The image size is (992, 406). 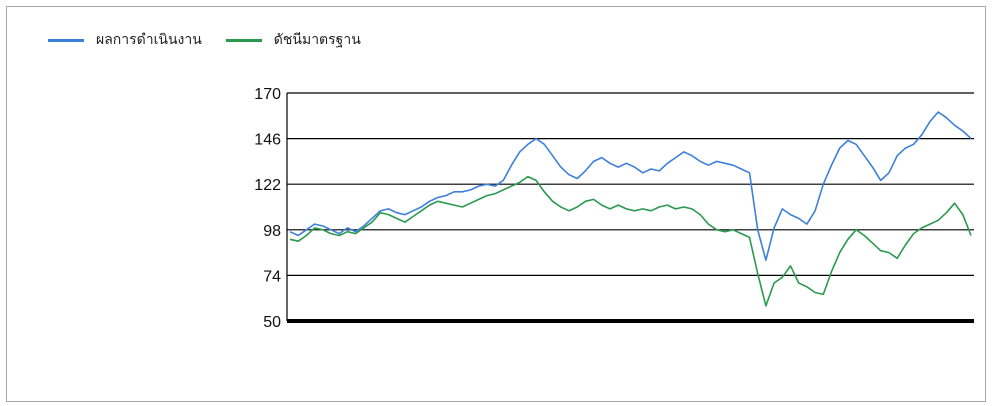 I want to click on legend-swatch-performance, so click(x=66, y=40).